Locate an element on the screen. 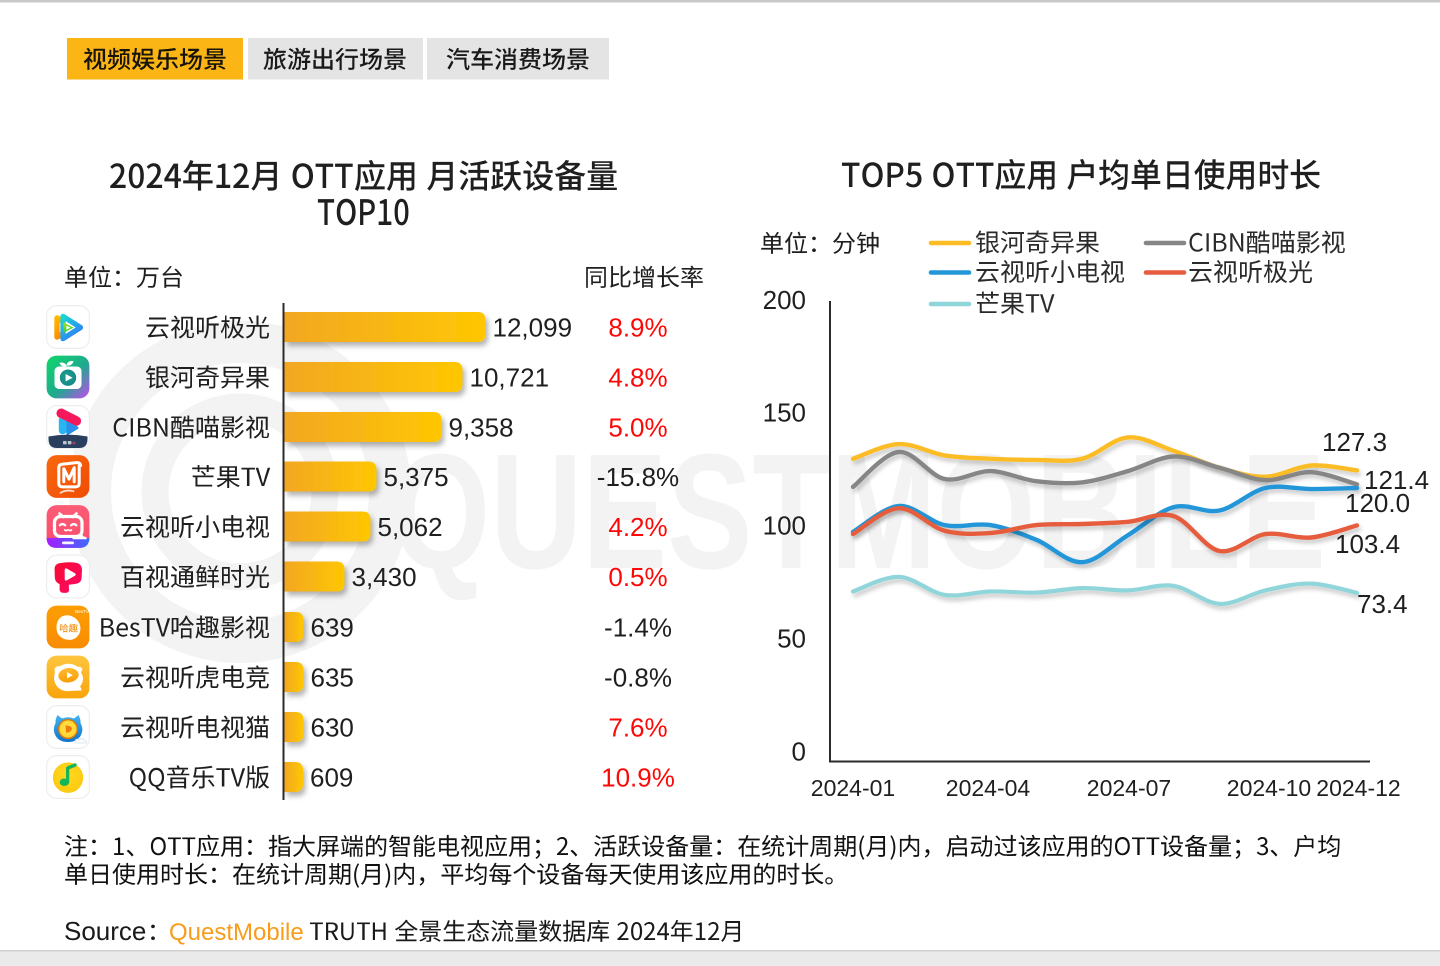  svg-text: -15.8% is located at coordinates (638, 477).